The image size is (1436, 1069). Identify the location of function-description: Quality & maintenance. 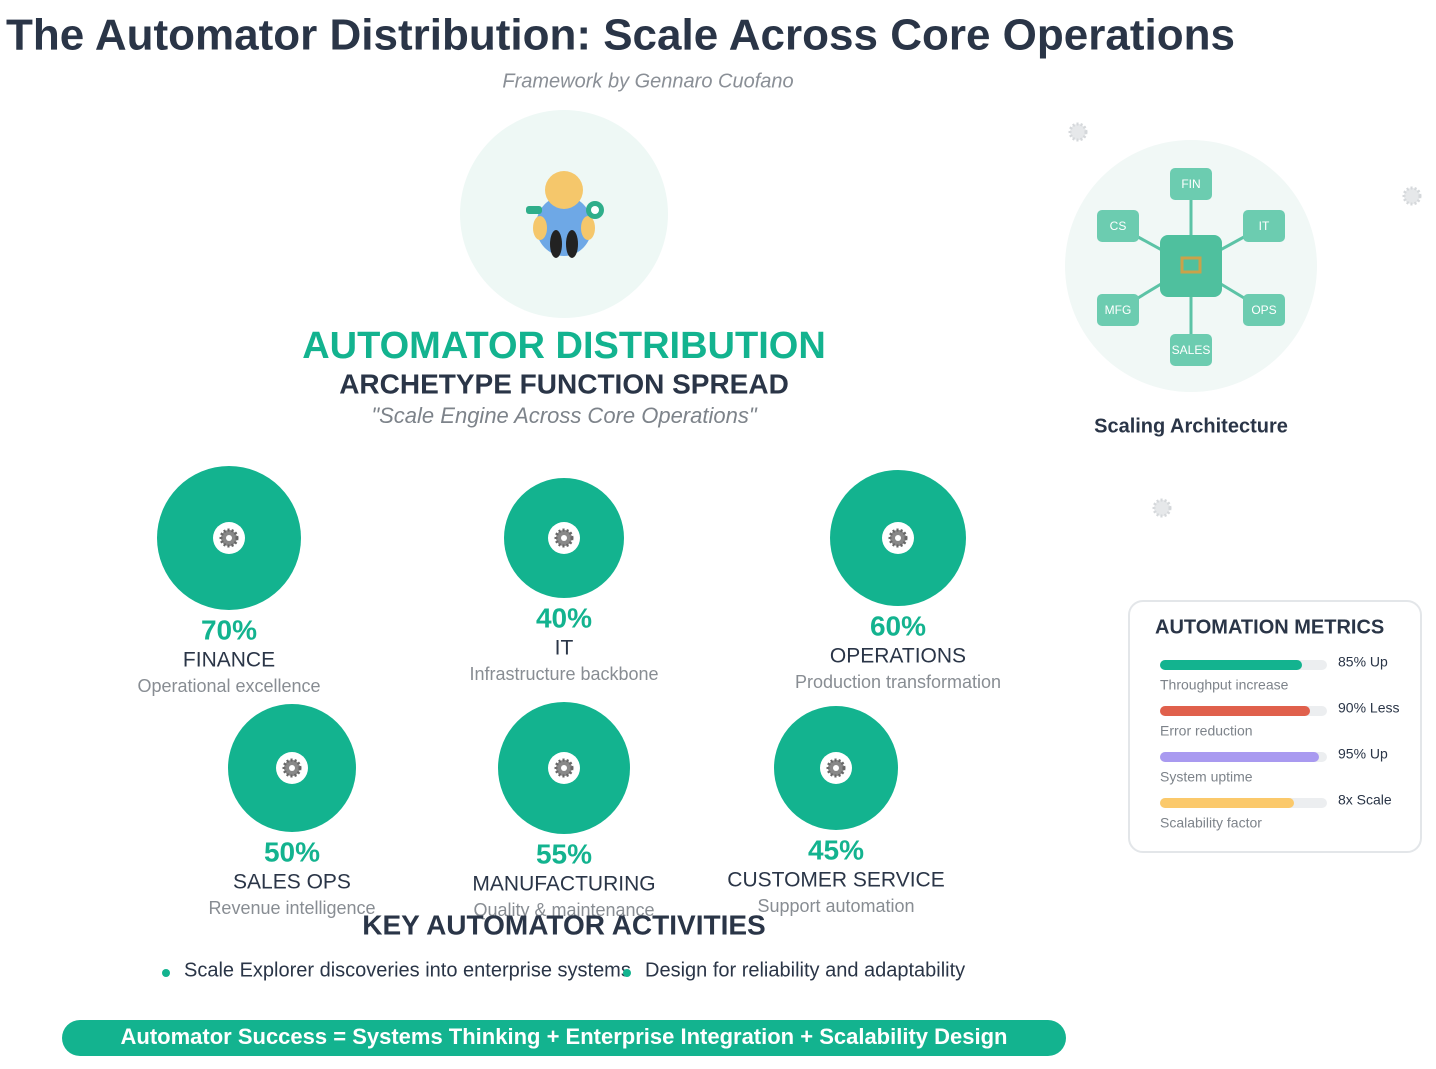
(563, 910).